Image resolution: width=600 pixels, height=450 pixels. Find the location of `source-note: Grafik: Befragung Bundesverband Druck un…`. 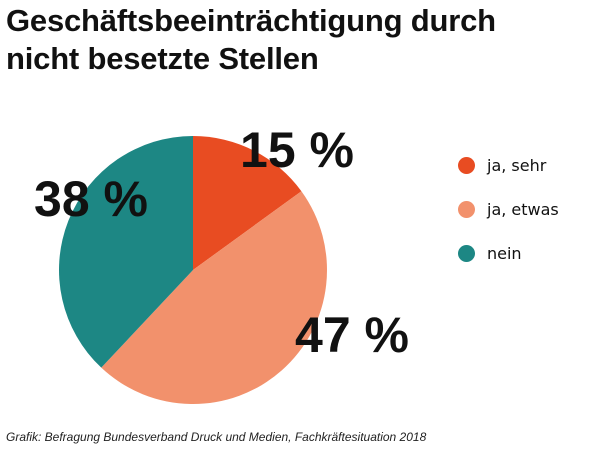

source-note: Grafik: Befragung Bundesverband Druck un… is located at coordinates (216, 437).